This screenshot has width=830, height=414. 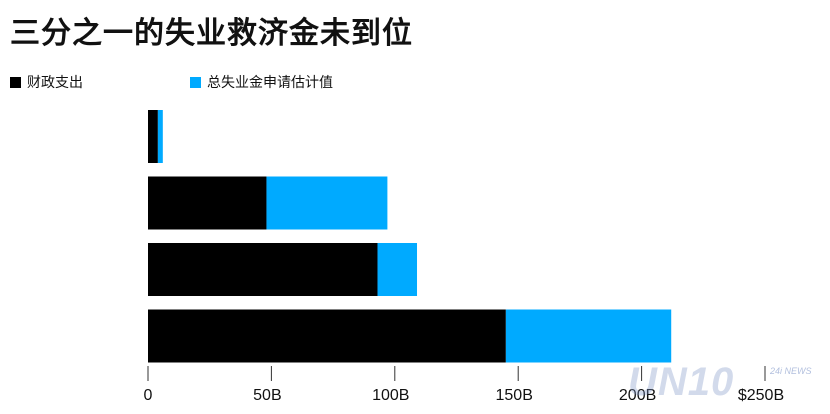 What do you see at coordinates (791, 371) in the screenshot?
I see `watermark-sub: 24i NEWS` at bounding box center [791, 371].